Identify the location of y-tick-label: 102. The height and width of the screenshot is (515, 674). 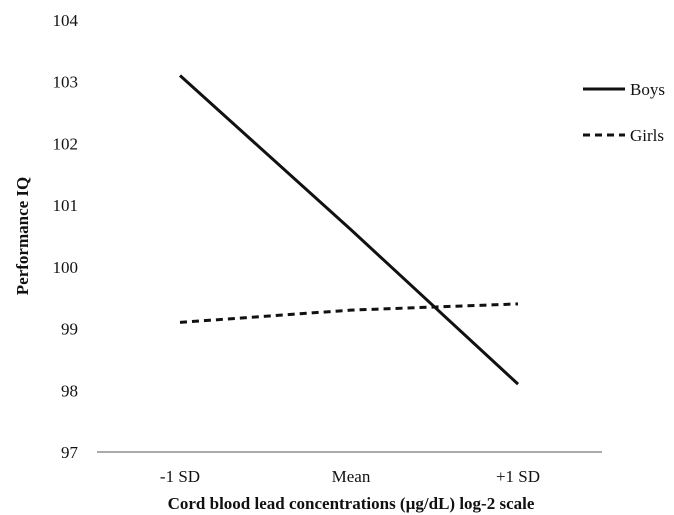
(66, 143).